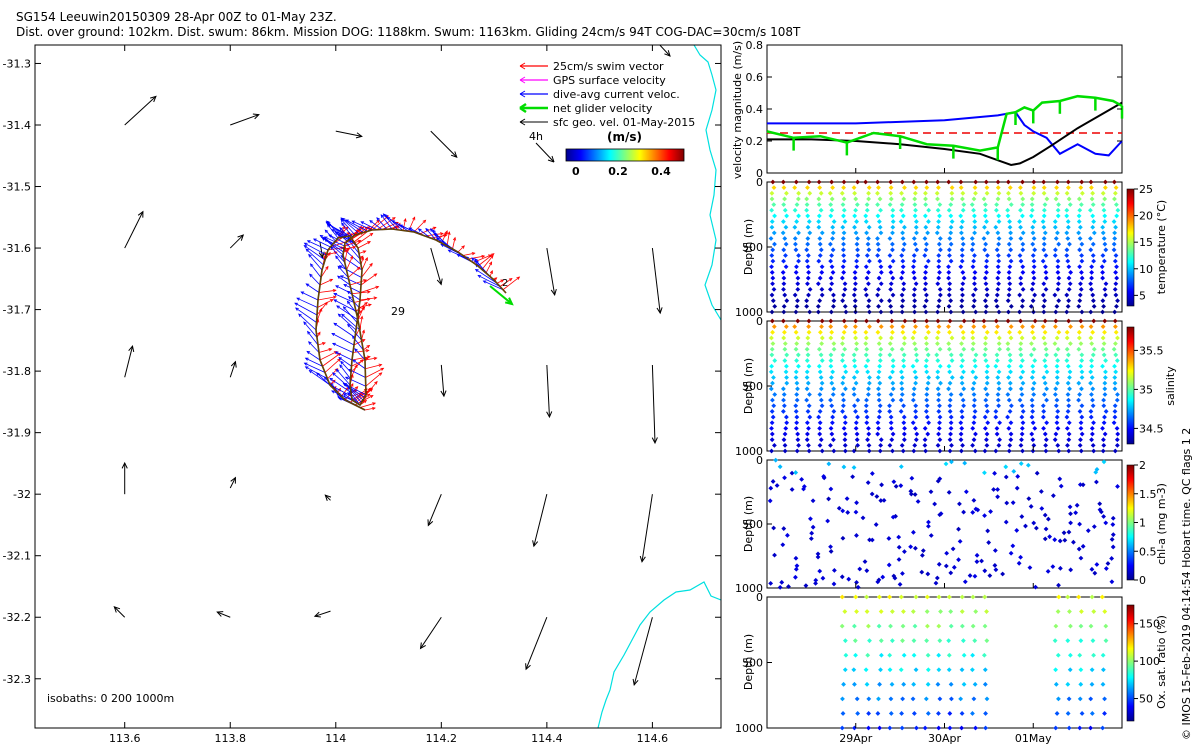 Image resolution: width=1200 pixels, height=750 pixels. What do you see at coordinates (302, 293) in the screenshot?
I see `dac-vector-20-head` at bounding box center [302, 293].